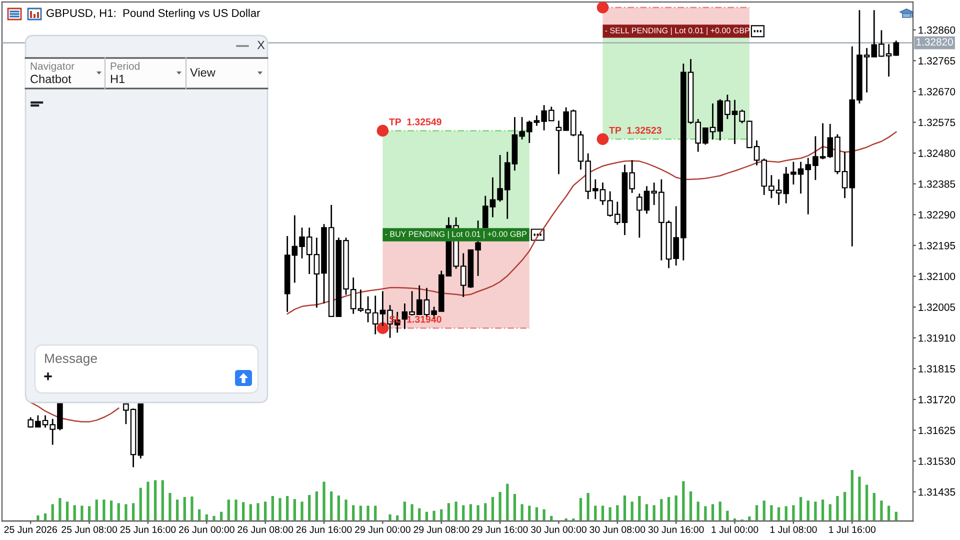 The width and height of the screenshot is (960, 540). I want to click on y-tick-label: 1.31815, so click(937, 369).